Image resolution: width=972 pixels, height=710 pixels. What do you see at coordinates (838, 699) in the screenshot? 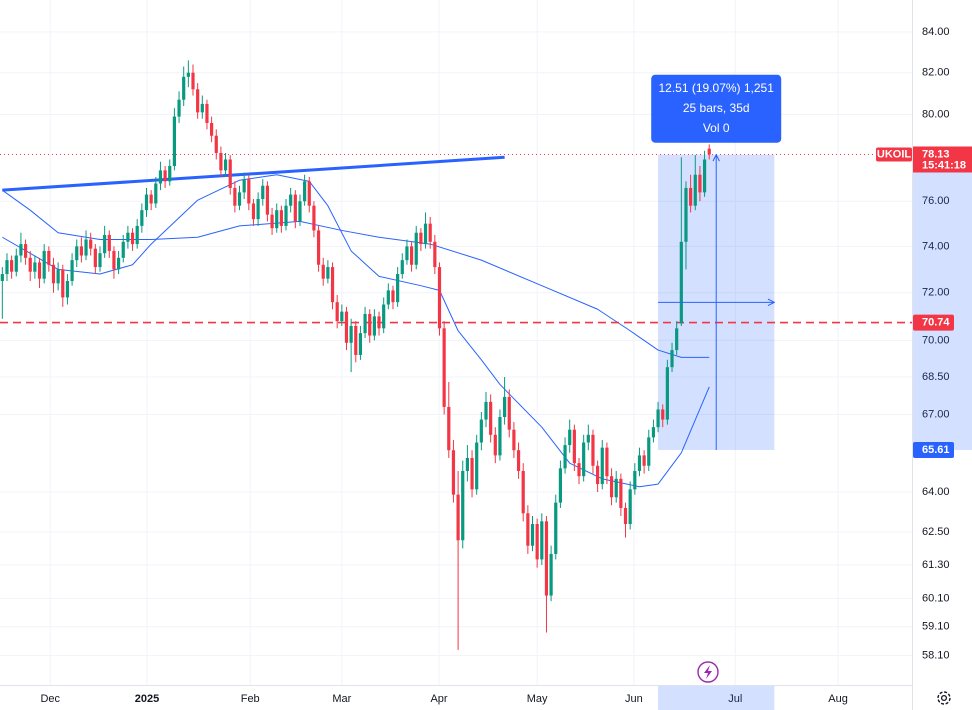
I see `x-tick-label: Aug` at bounding box center [838, 699].